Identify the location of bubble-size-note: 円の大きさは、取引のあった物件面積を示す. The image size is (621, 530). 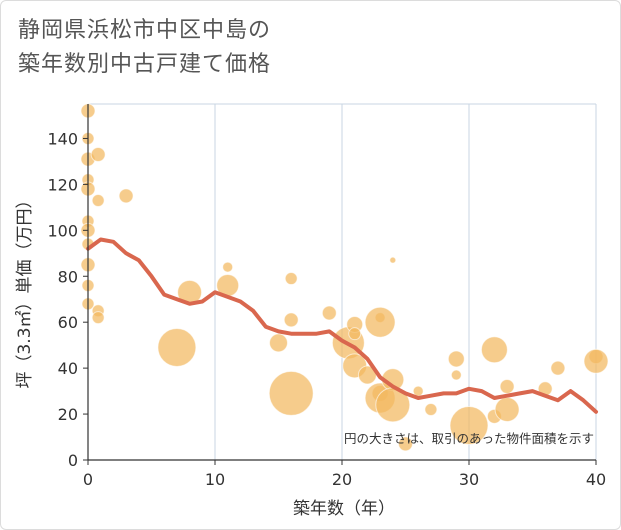
(469, 438).